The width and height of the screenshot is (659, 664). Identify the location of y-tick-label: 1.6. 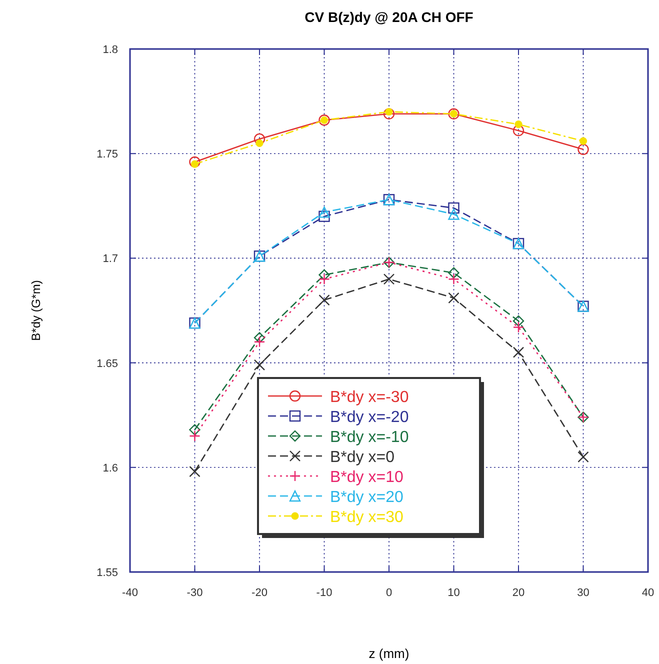
(110, 468).